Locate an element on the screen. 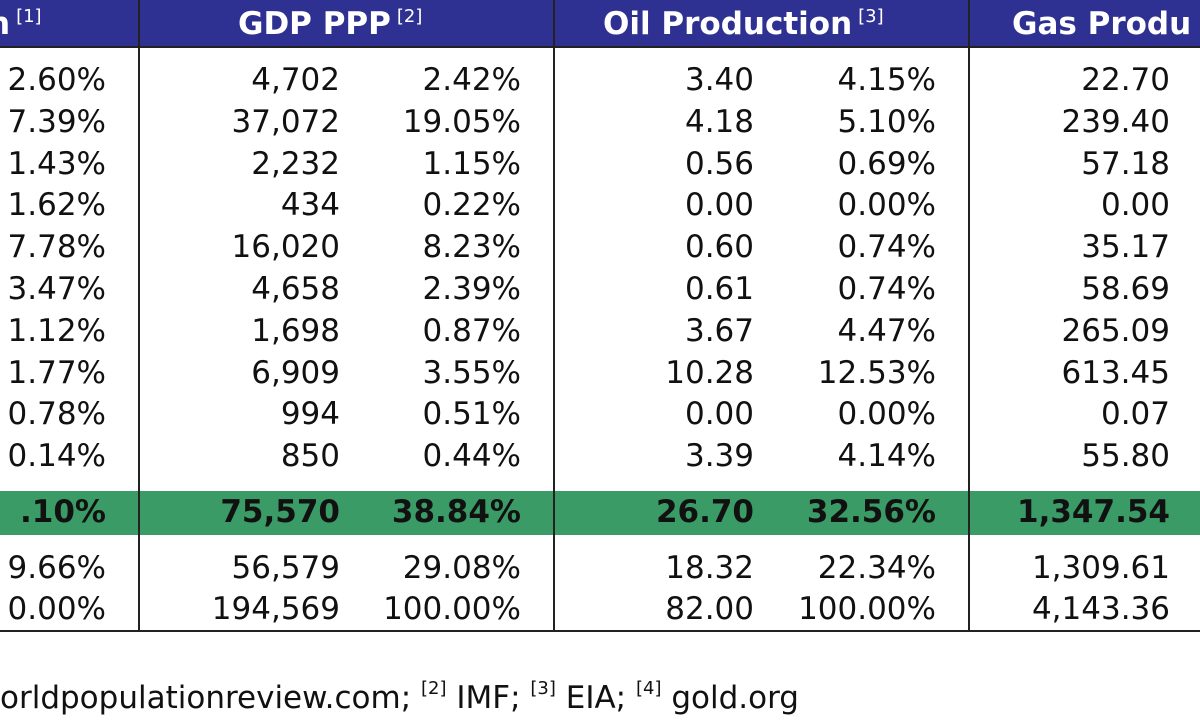 The height and width of the screenshot is (720, 1200). header-footnote-ref: [3] is located at coordinates (871, 16).